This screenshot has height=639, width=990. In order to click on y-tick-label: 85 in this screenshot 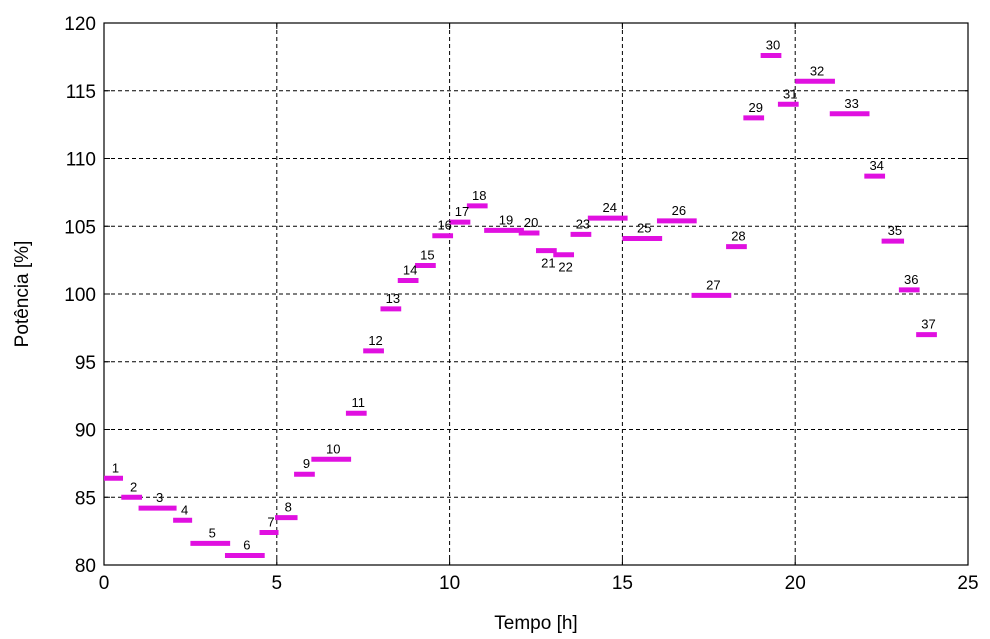, I will do `click(85, 498)`.